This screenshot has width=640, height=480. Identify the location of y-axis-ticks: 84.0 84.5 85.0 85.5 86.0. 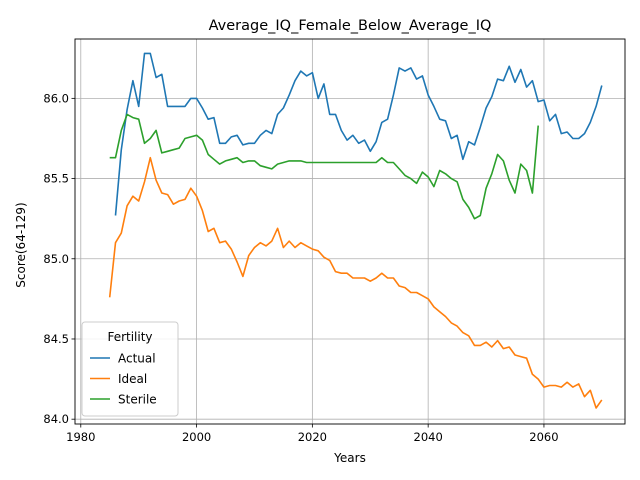
(59, 258).